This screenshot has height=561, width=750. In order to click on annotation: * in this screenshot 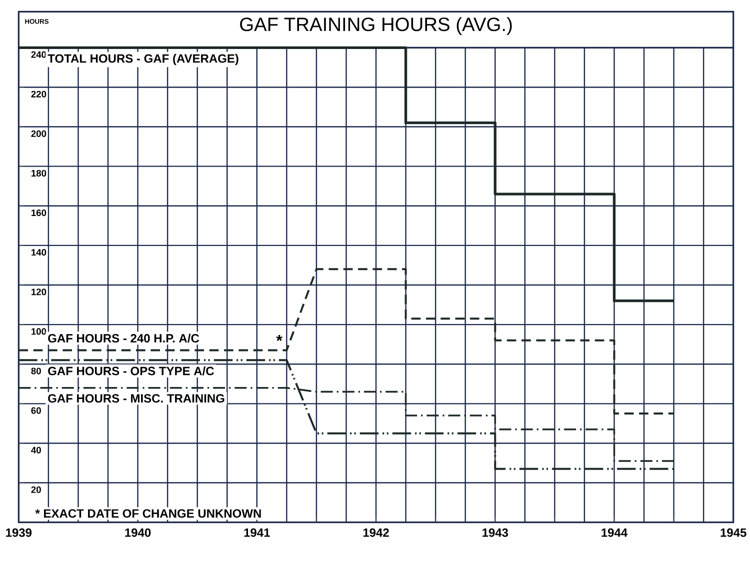, I will do `click(279, 338)`.